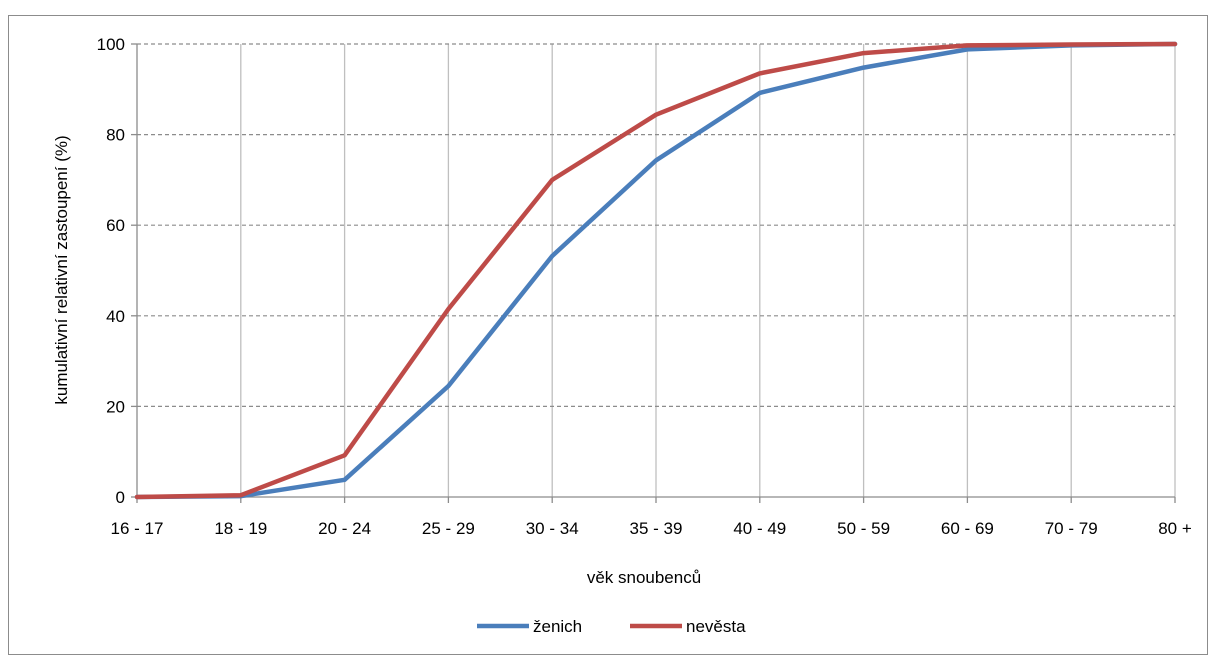 The height and width of the screenshot is (660, 1217). Describe the element at coordinates (716, 626) in the screenshot. I see `legend-label: nevěsta` at that location.